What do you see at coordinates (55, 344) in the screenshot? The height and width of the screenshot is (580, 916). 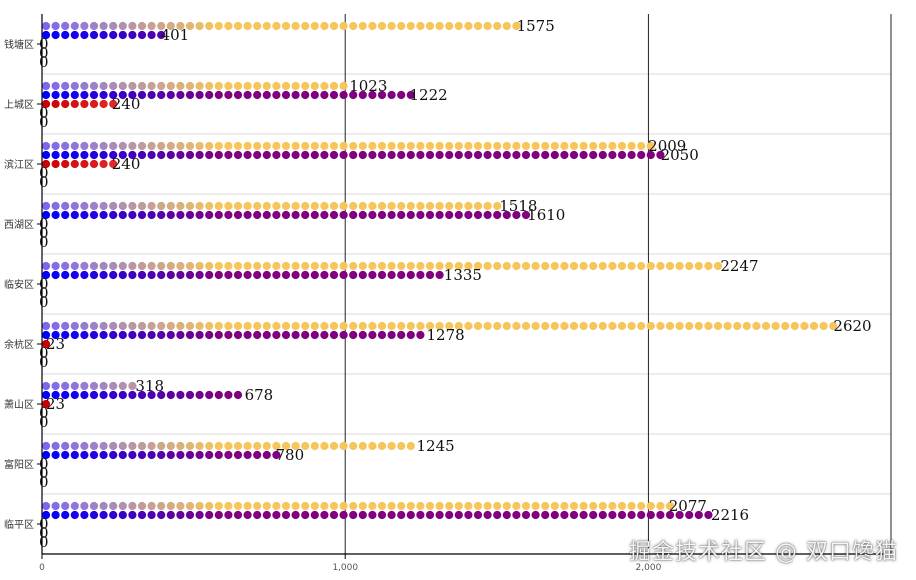 I see `value-label: 23` at bounding box center [55, 344].